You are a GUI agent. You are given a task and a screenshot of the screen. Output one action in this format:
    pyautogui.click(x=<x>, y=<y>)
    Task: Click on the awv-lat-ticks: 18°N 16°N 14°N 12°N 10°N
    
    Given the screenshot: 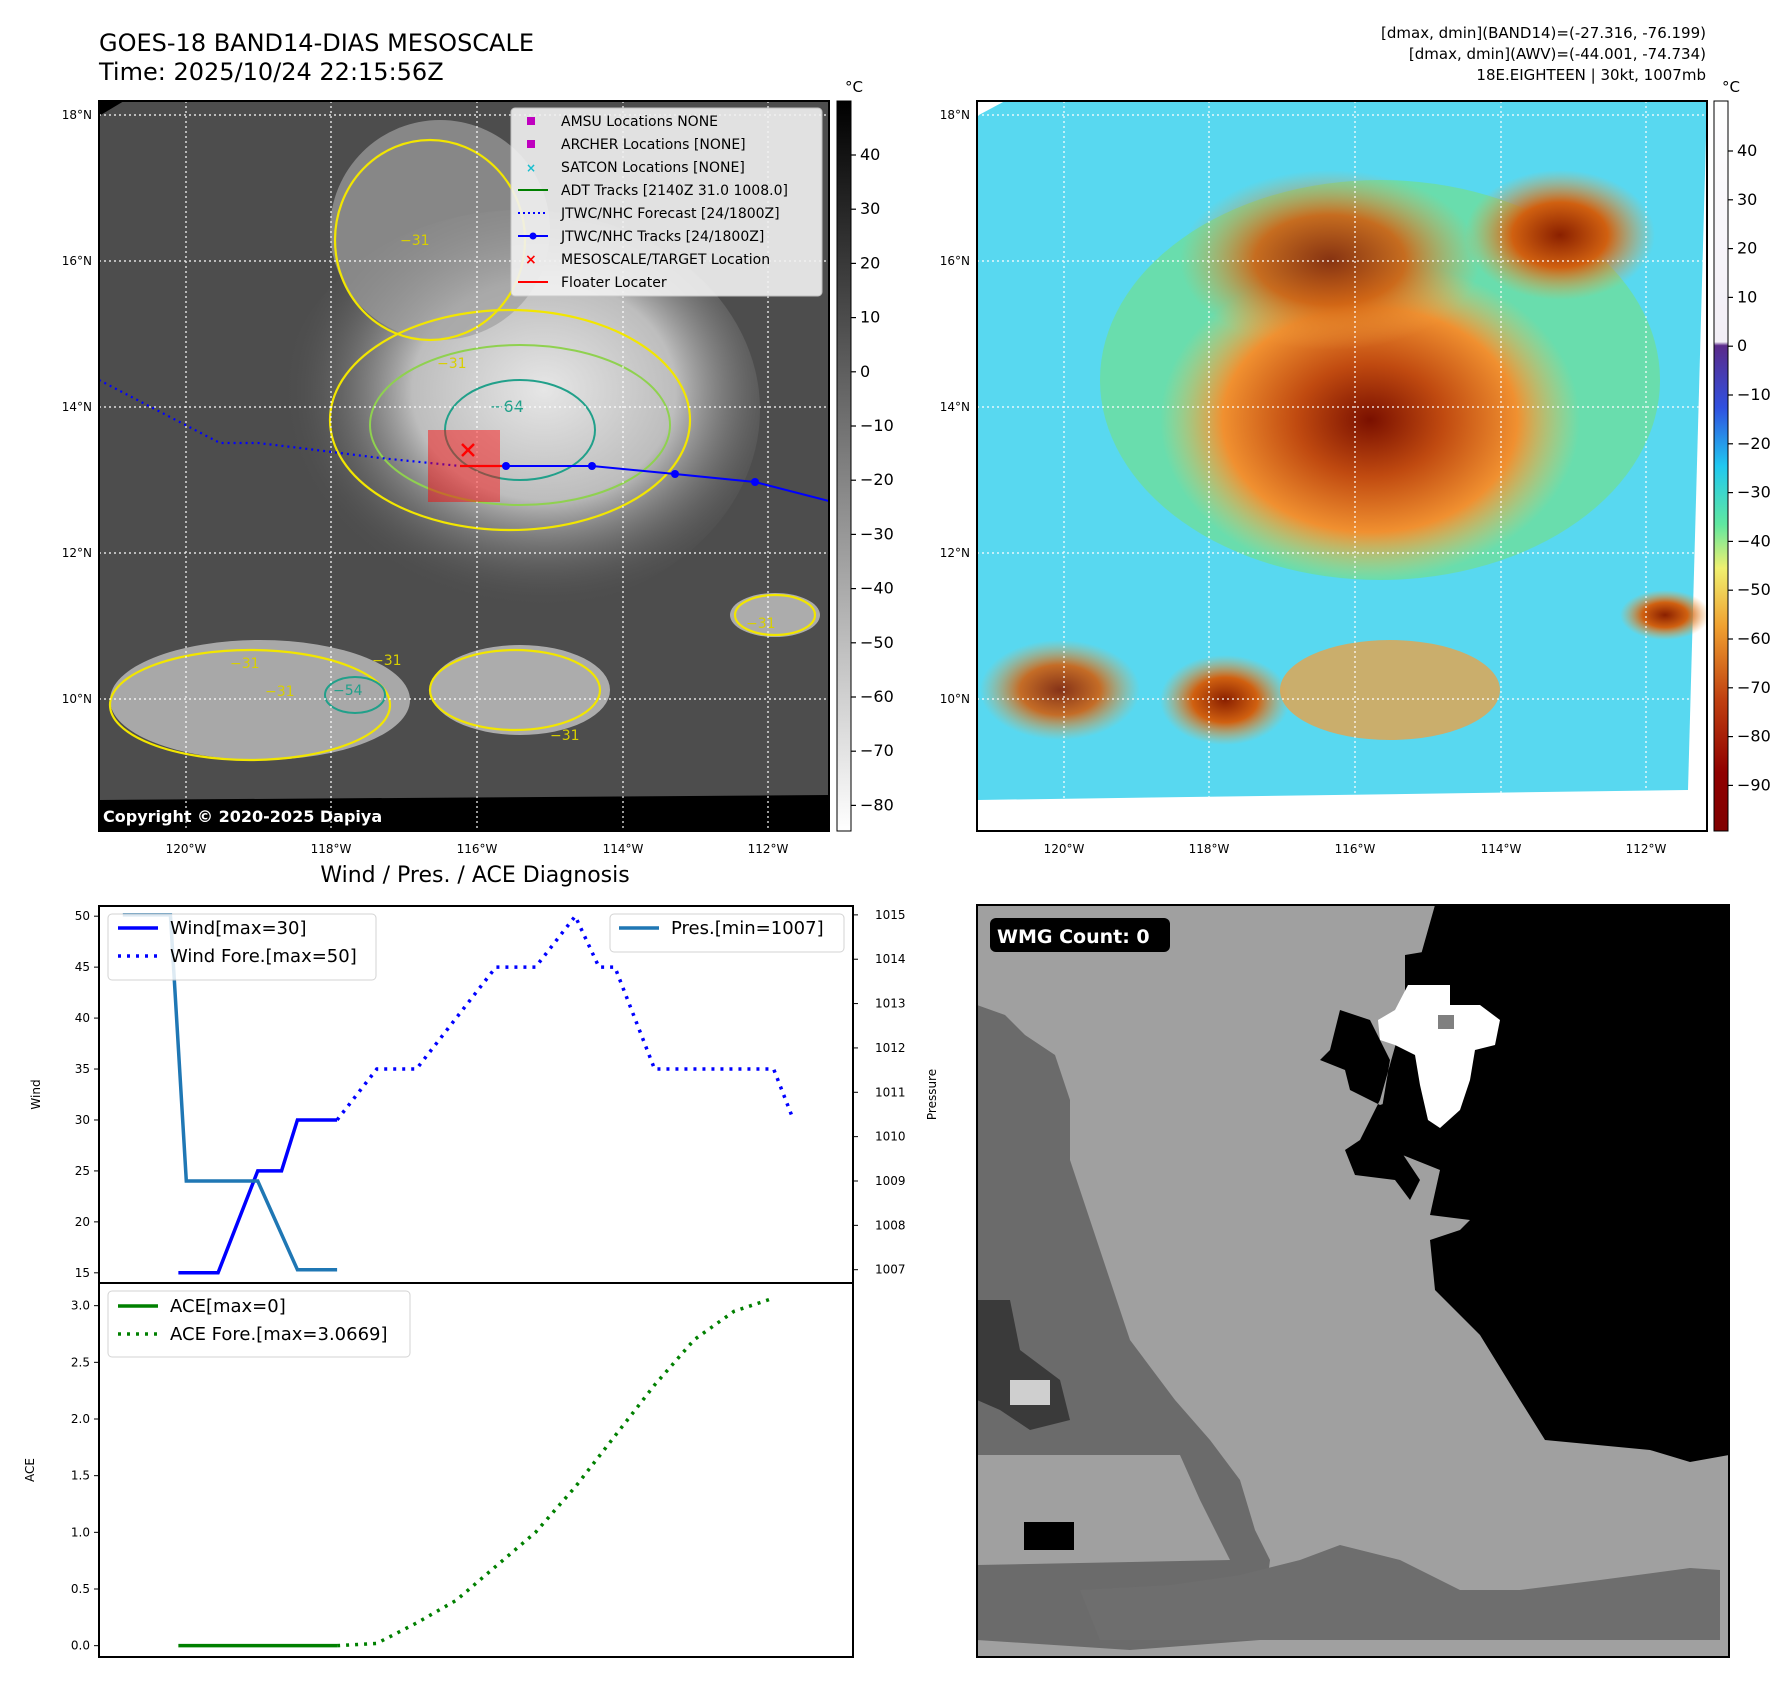 What is the action you would take?
    pyautogui.click(x=955, y=407)
    